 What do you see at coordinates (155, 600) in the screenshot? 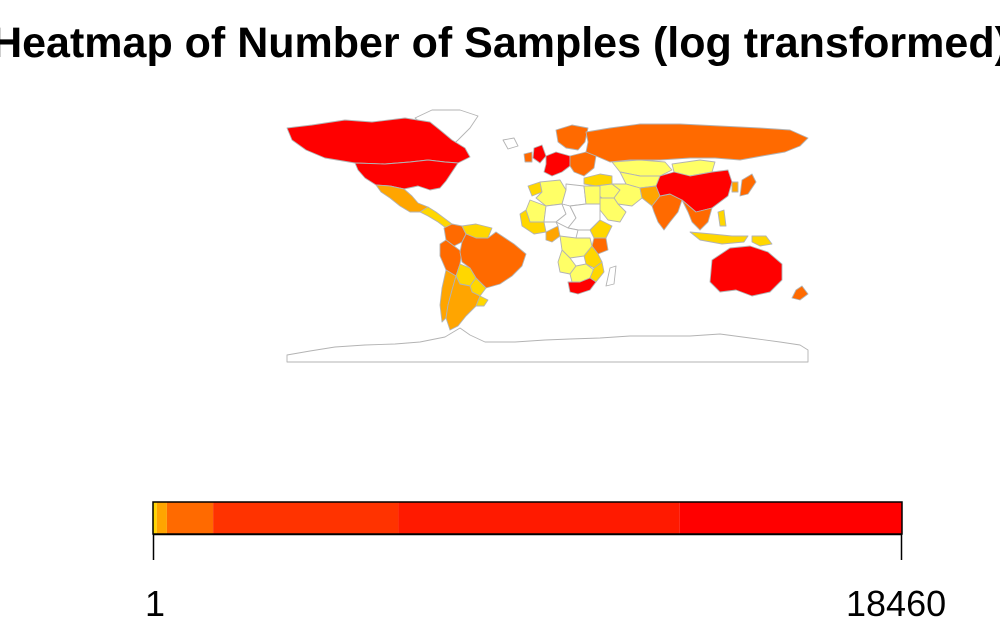
I see `legend-min-label: 1` at bounding box center [155, 600].